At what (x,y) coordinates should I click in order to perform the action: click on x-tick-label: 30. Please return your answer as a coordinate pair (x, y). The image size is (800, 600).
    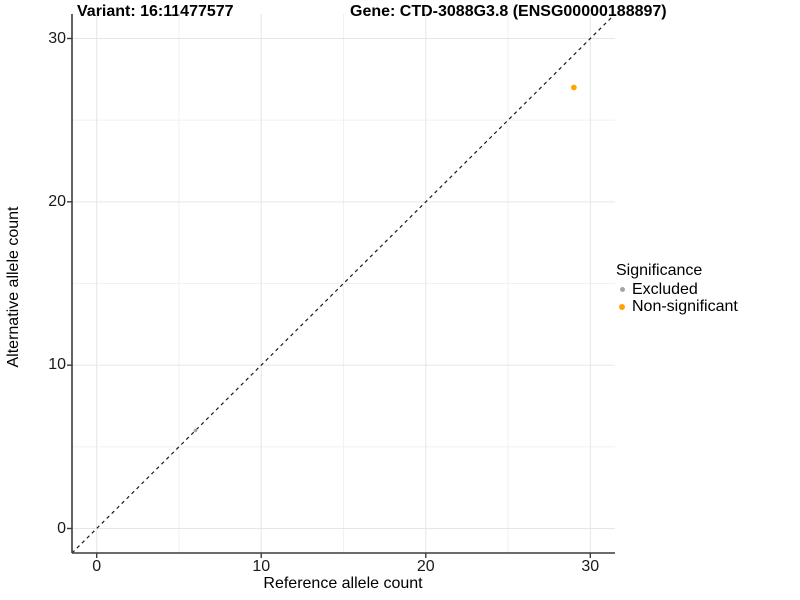
    Looking at the image, I should click on (590, 566).